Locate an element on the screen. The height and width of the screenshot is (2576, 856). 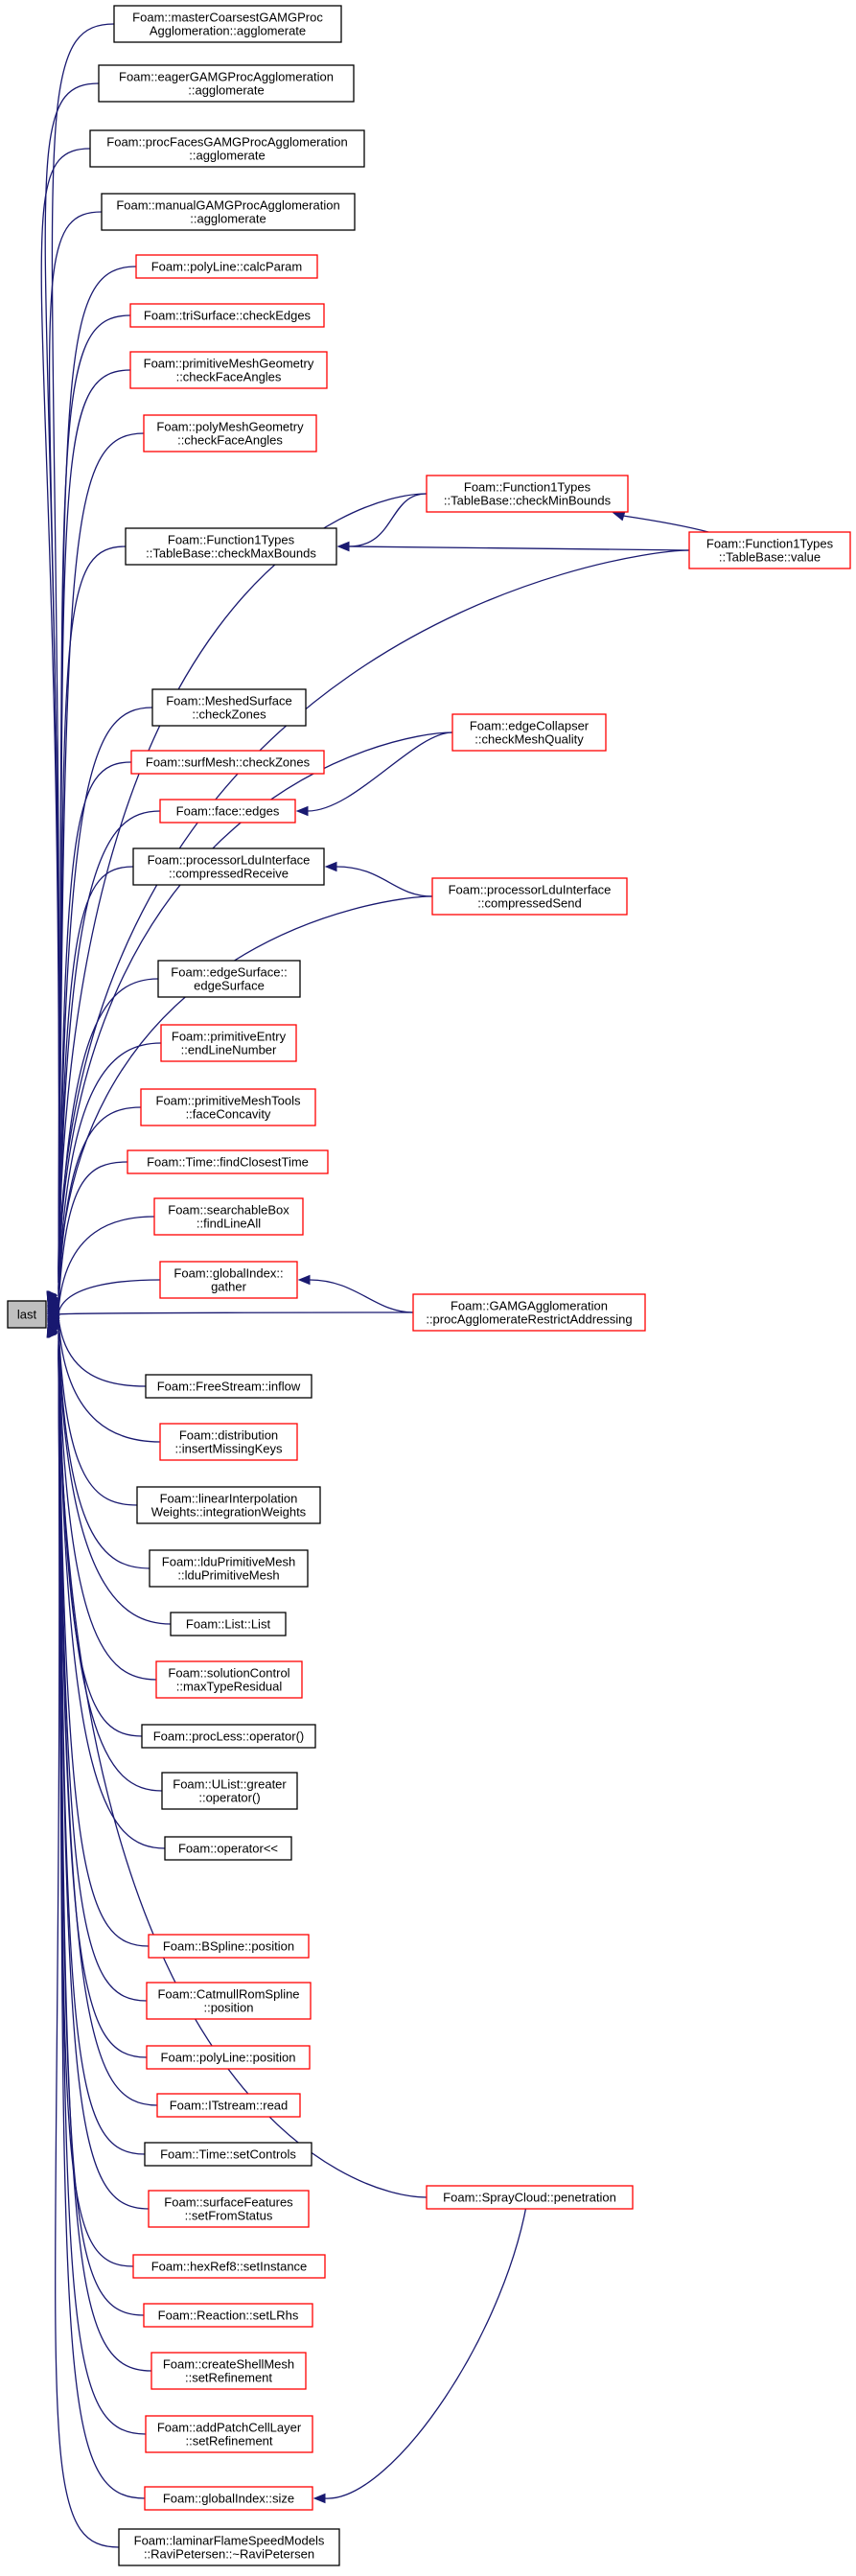
node-foam-spraycloud-penetration: Foam::SprayCloud::penetration is located at coordinates (530, 2197).